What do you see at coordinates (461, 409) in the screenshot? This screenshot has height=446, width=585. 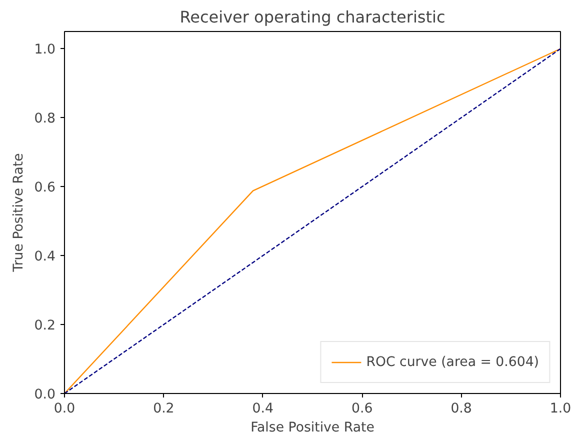 I see `x-tick-label: 0.8` at bounding box center [461, 409].